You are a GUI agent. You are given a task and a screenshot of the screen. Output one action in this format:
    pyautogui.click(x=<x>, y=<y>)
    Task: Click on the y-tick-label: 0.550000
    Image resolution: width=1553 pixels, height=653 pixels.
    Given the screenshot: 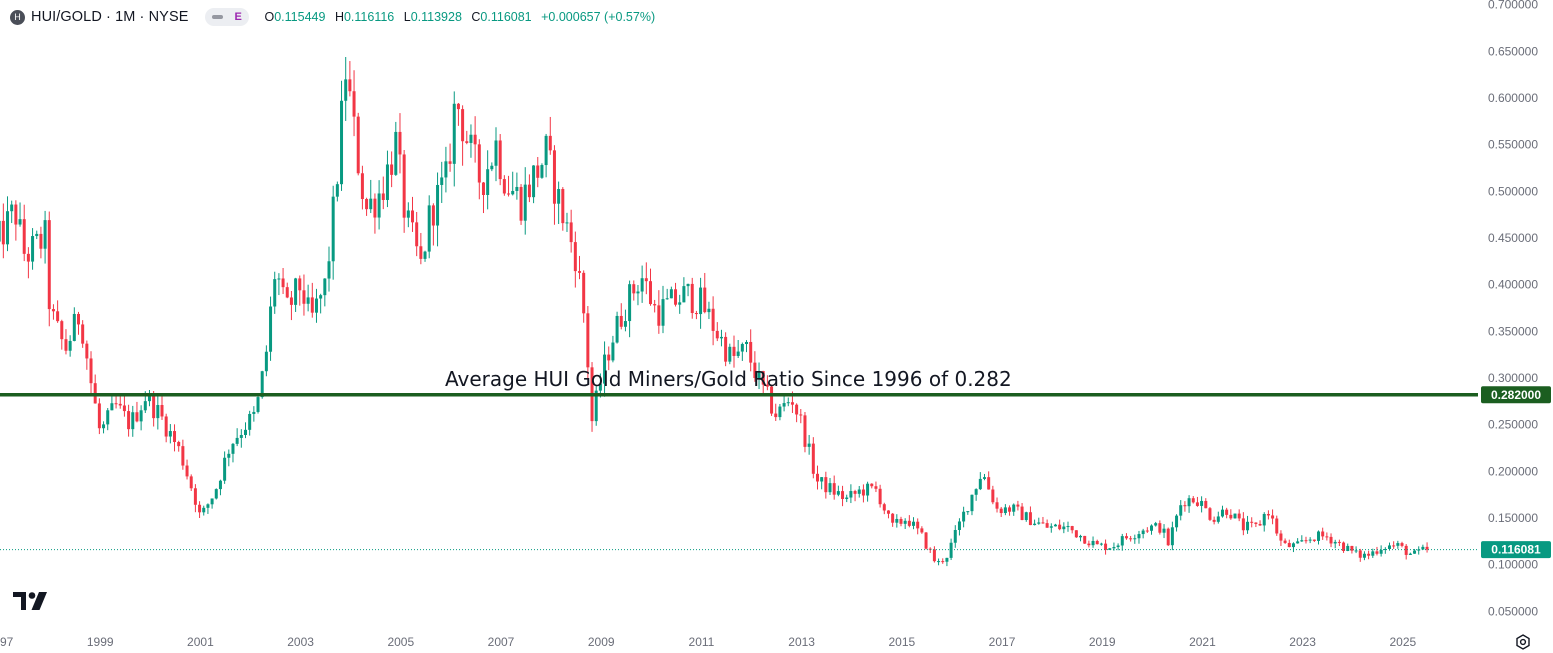 What is the action you would take?
    pyautogui.click(x=1513, y=145)
    